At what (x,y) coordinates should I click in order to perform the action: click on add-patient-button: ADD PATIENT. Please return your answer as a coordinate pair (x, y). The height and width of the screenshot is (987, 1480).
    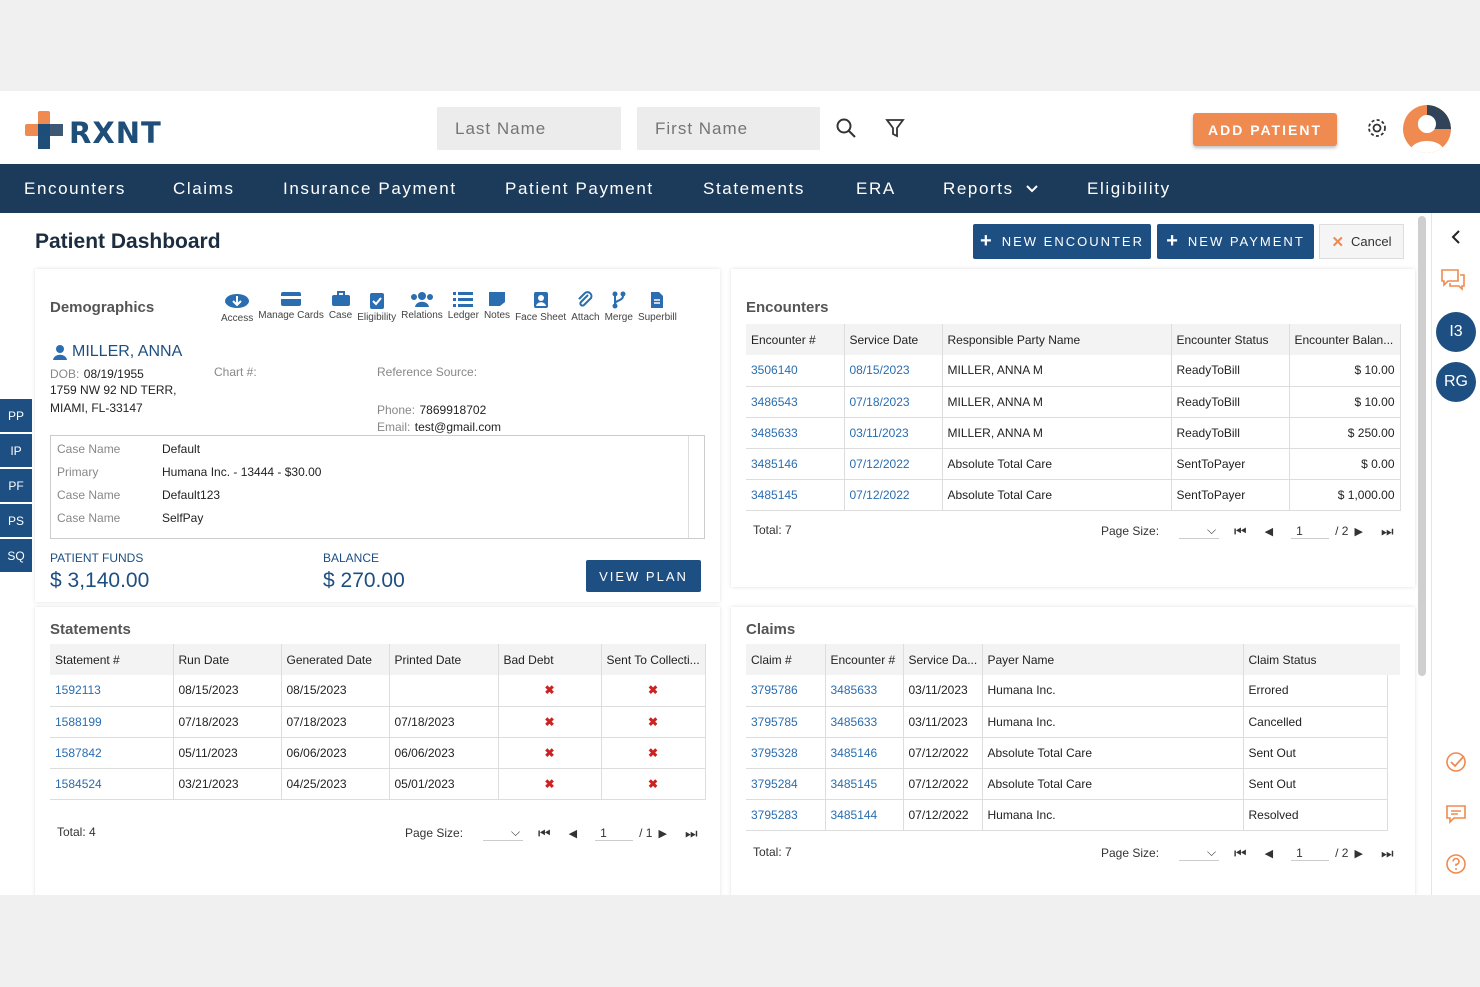
    Looking at the image, I should click on (1265, 129).